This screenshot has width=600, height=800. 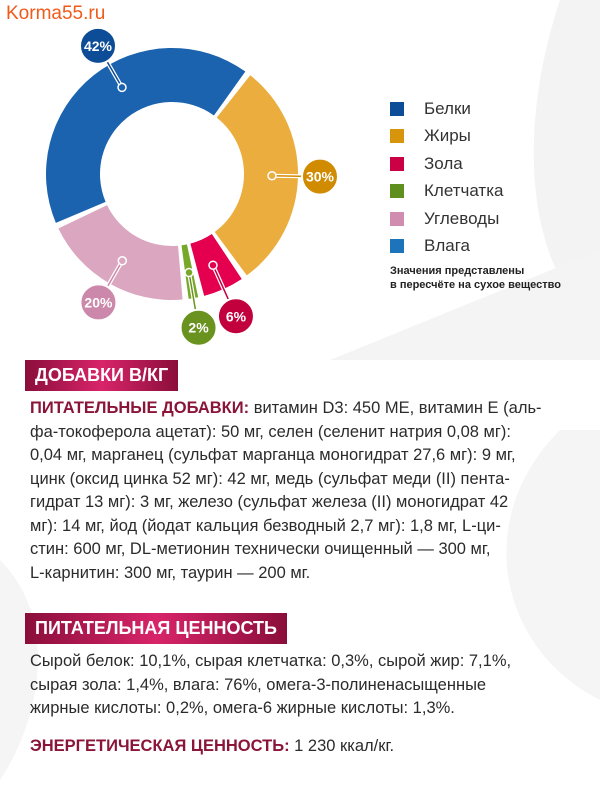 I want to click on data-label: 6%, so click(x=231, y=298).